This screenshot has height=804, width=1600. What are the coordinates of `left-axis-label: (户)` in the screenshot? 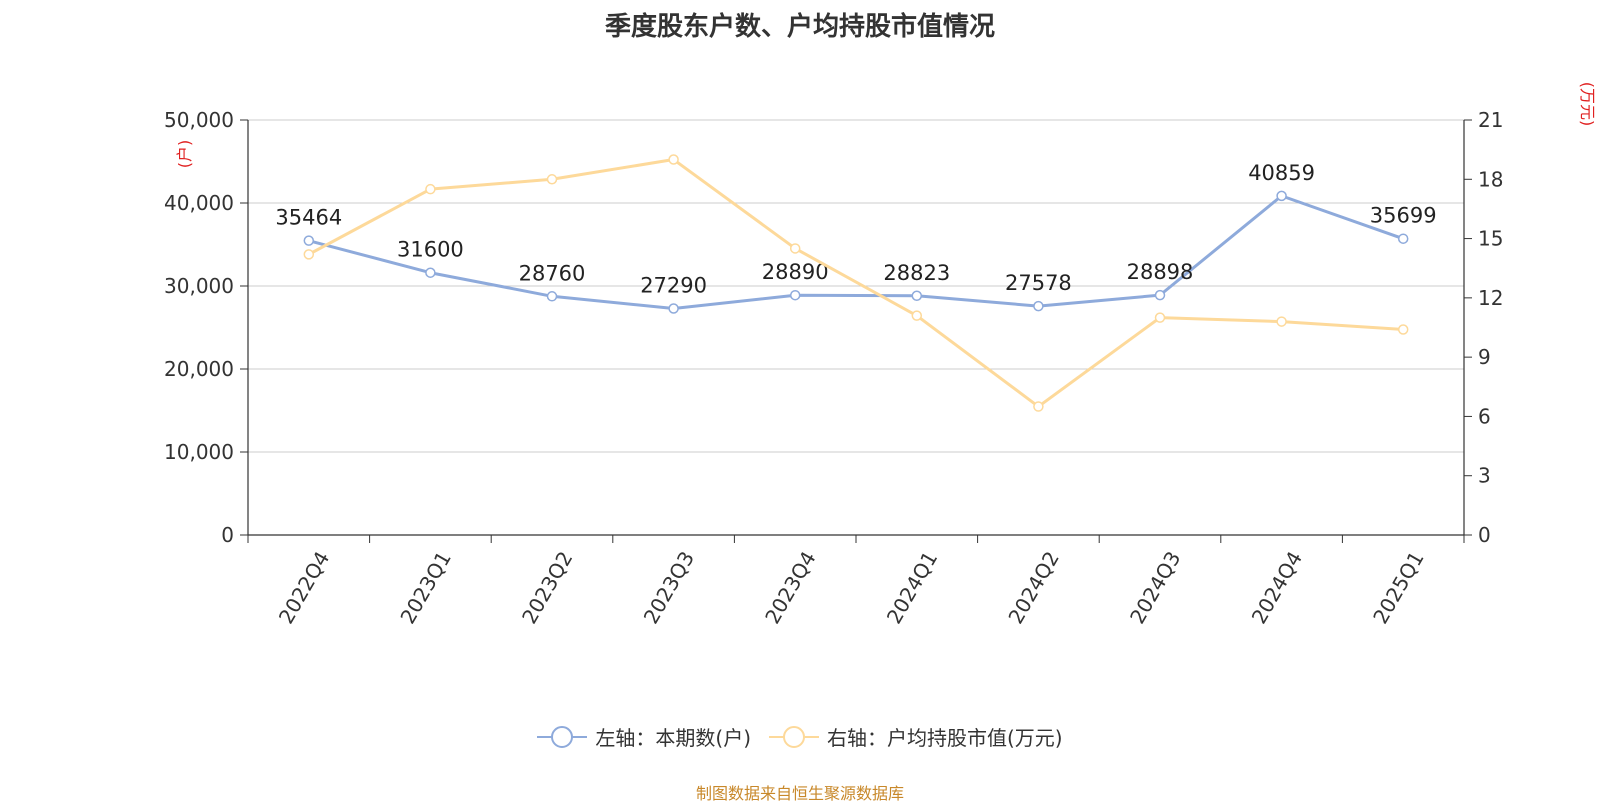 It's located at (184, 154).